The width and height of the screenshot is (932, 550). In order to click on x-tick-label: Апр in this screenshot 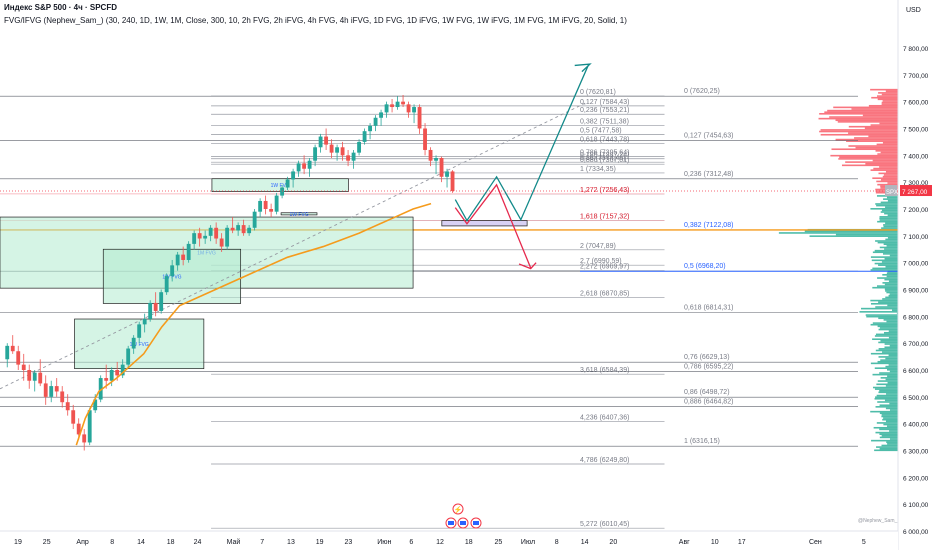, I will do `click(82, 542)`.